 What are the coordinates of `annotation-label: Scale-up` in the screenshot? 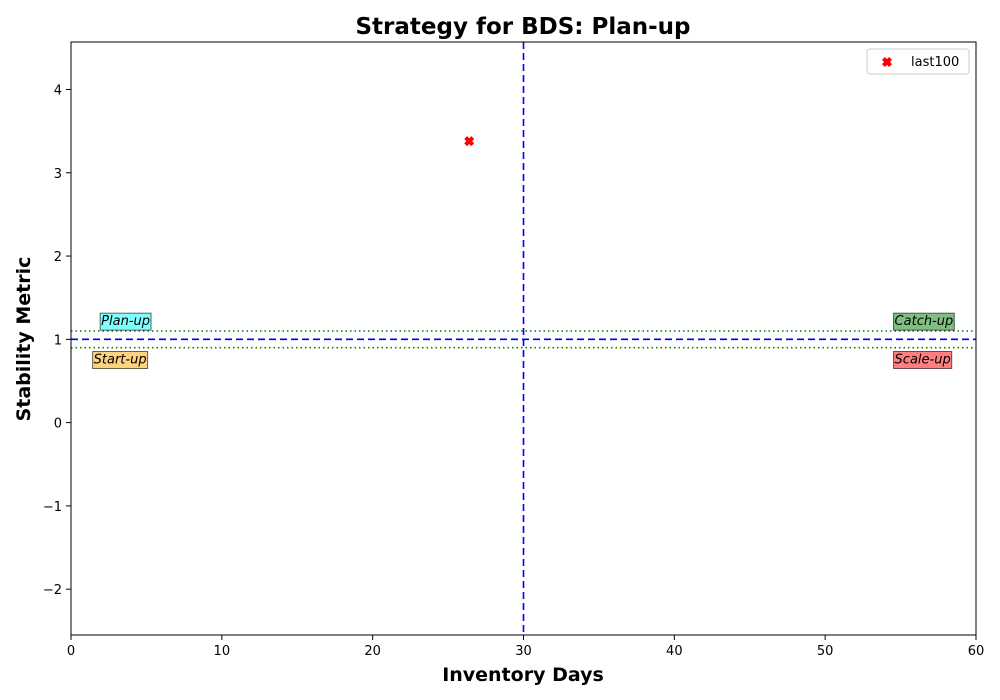 It's located at (923, 359).